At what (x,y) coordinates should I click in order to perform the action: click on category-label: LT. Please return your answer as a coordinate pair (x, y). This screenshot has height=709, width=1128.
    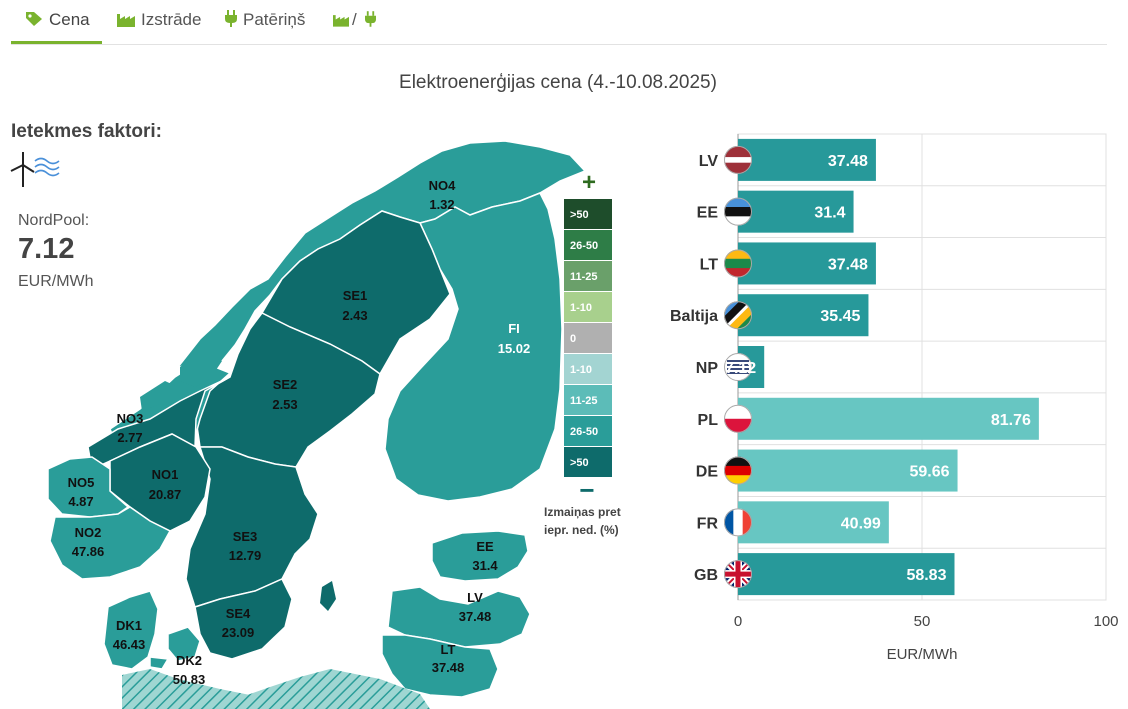
    Looking at the image, I should click on (709, 264).